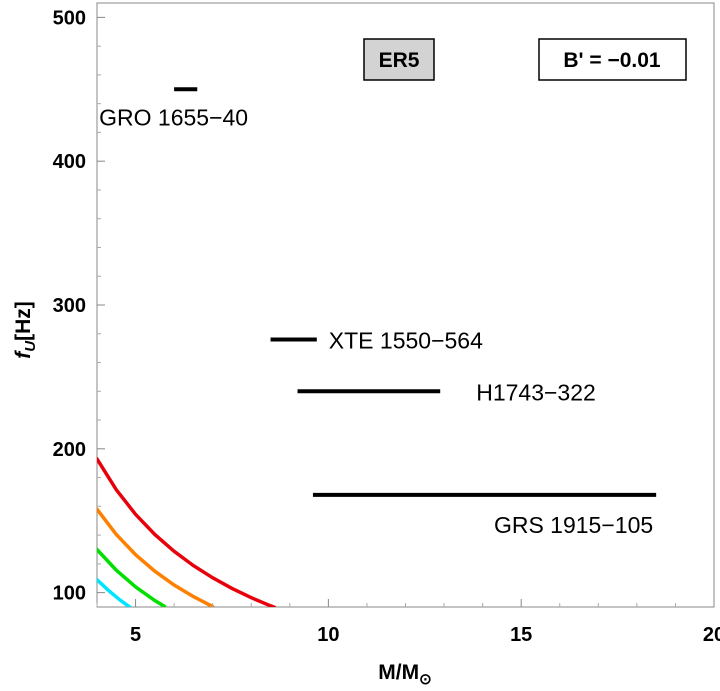 This screenshot has width=720, height=691. I want to click on x-axis-title-sub: ⊙, so click(425, 679).